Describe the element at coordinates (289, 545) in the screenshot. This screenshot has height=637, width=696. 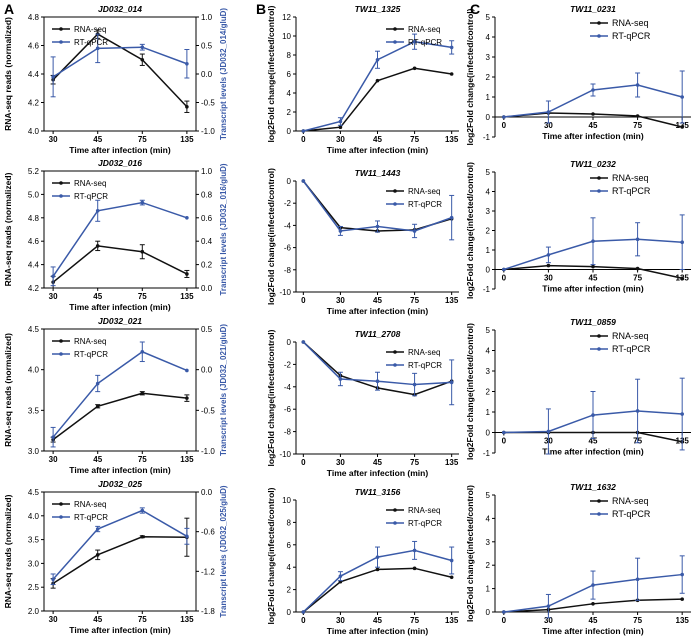
I see `y-tick-label: 6` at that location.